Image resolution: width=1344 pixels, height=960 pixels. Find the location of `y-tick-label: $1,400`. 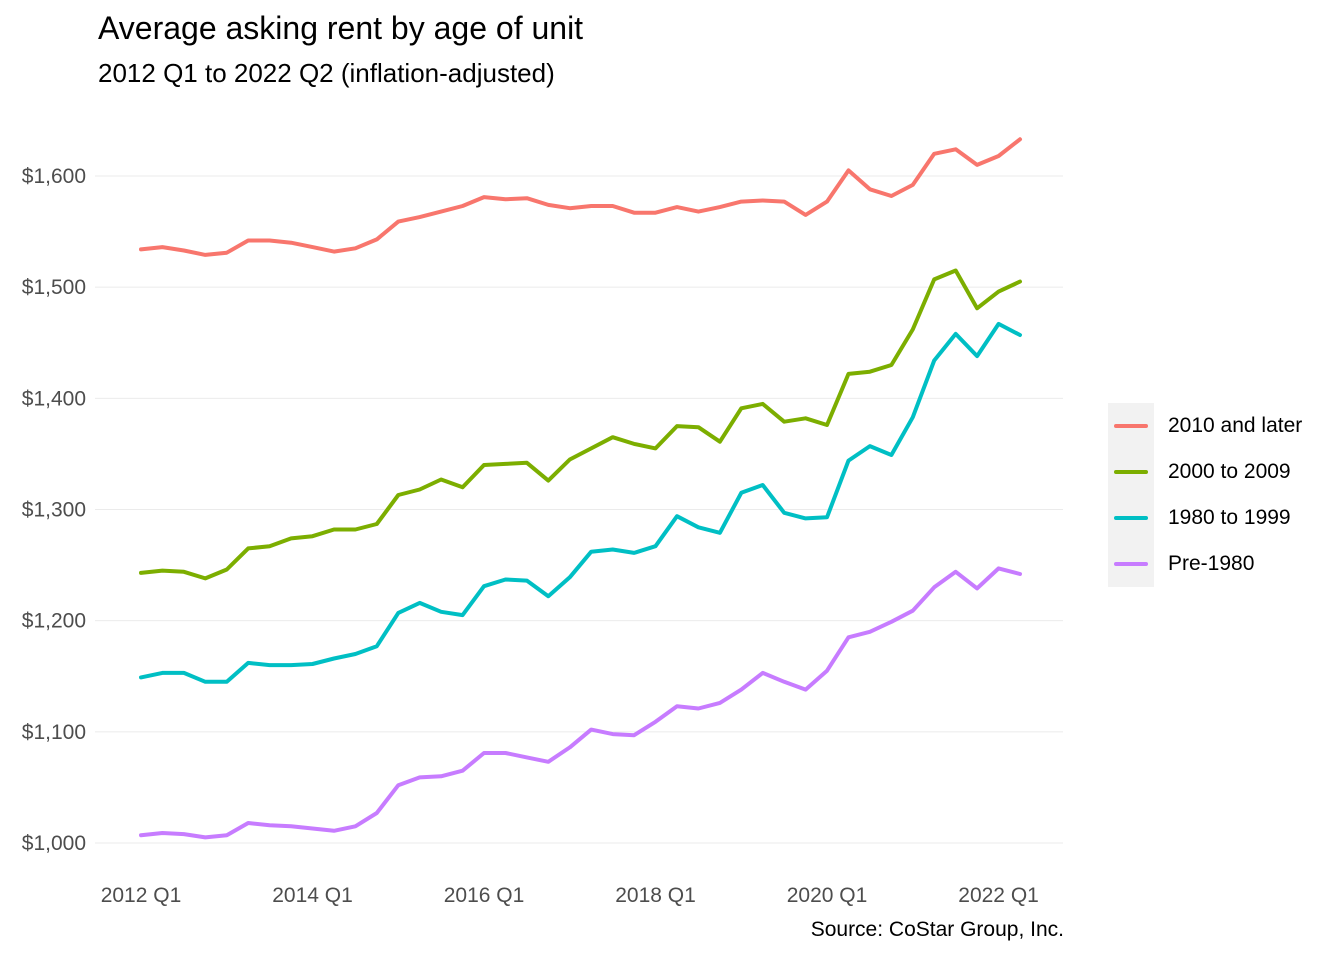

y-tick-label: $1,400 is located at coordinates (54, 398).